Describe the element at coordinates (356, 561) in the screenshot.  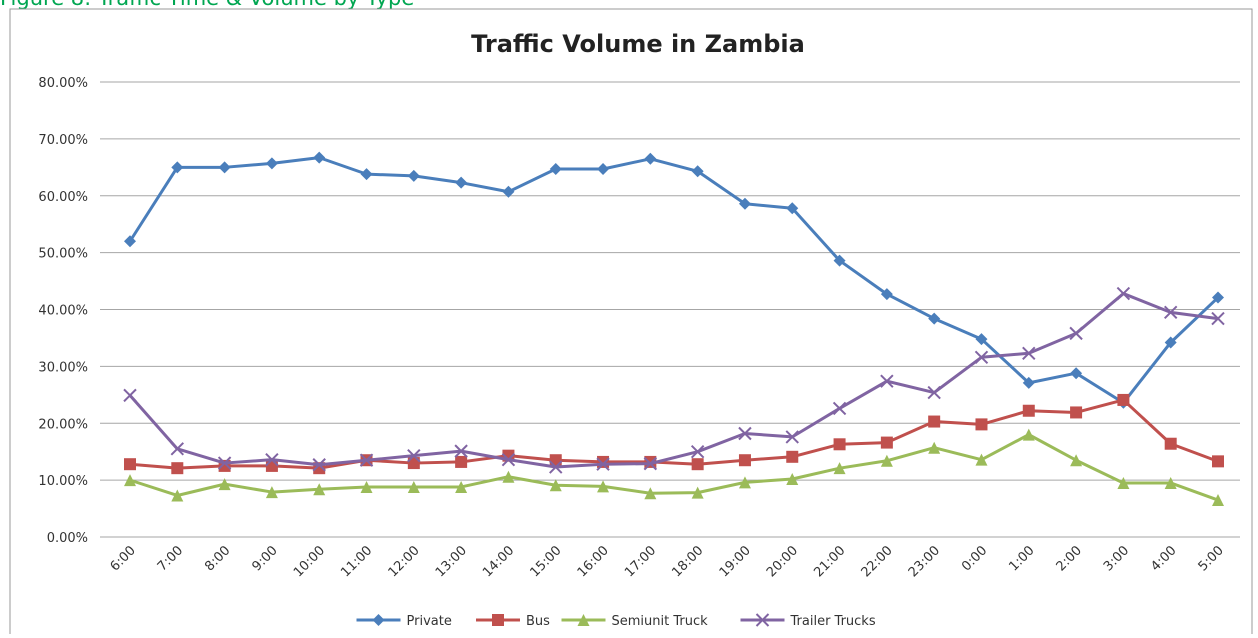
I see `x-tick-label: 11:00` at that location.